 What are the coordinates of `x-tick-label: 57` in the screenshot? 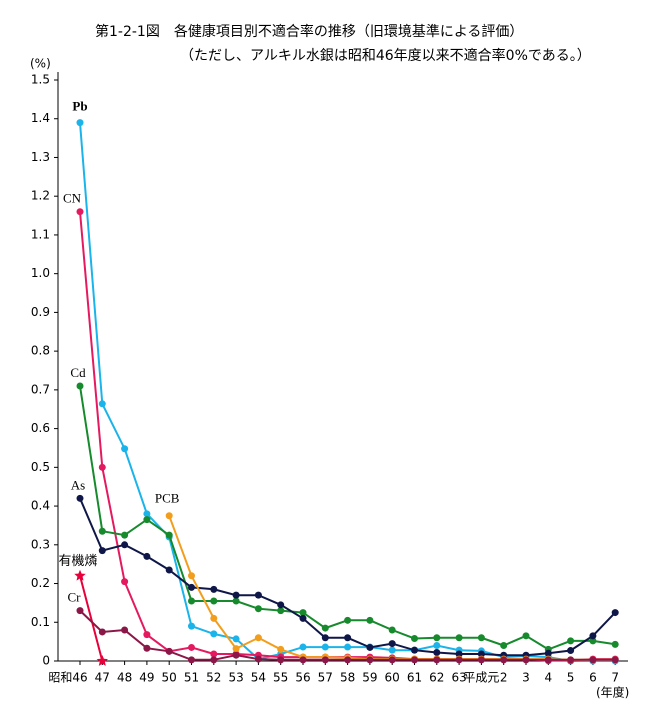 It's located at (325, 678).